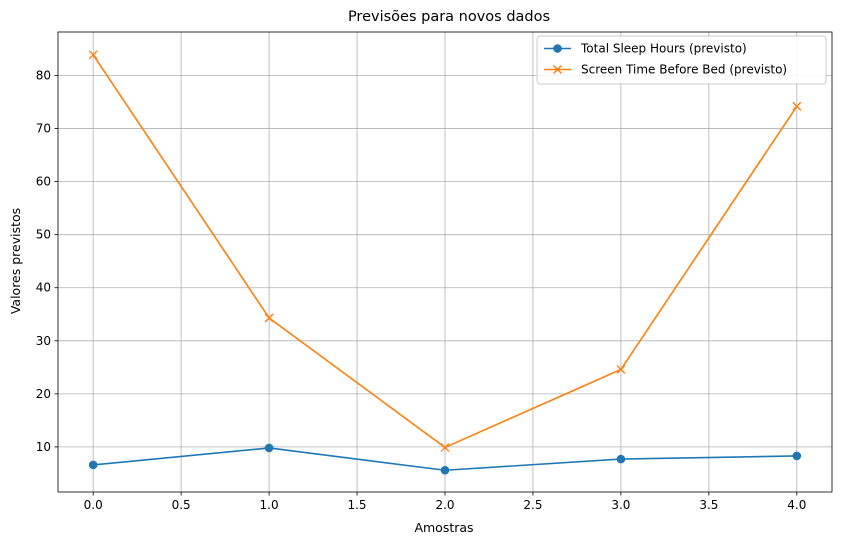 The image size is (842, 545). I want to click on x-tick-label: 4.0, so click(796, 505).